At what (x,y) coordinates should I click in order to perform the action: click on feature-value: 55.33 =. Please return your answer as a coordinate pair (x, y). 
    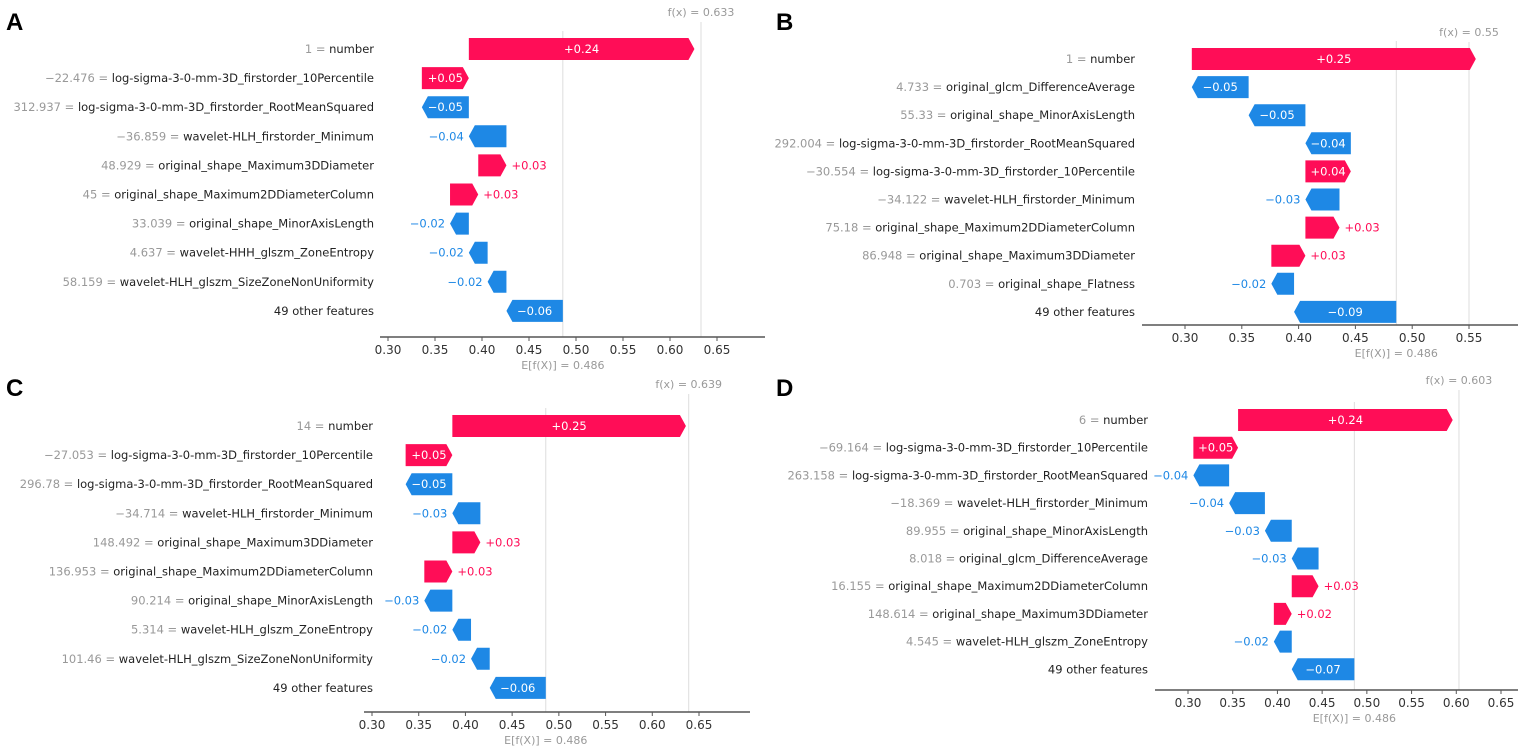
    Looking at the image, I should click on (925, 115).